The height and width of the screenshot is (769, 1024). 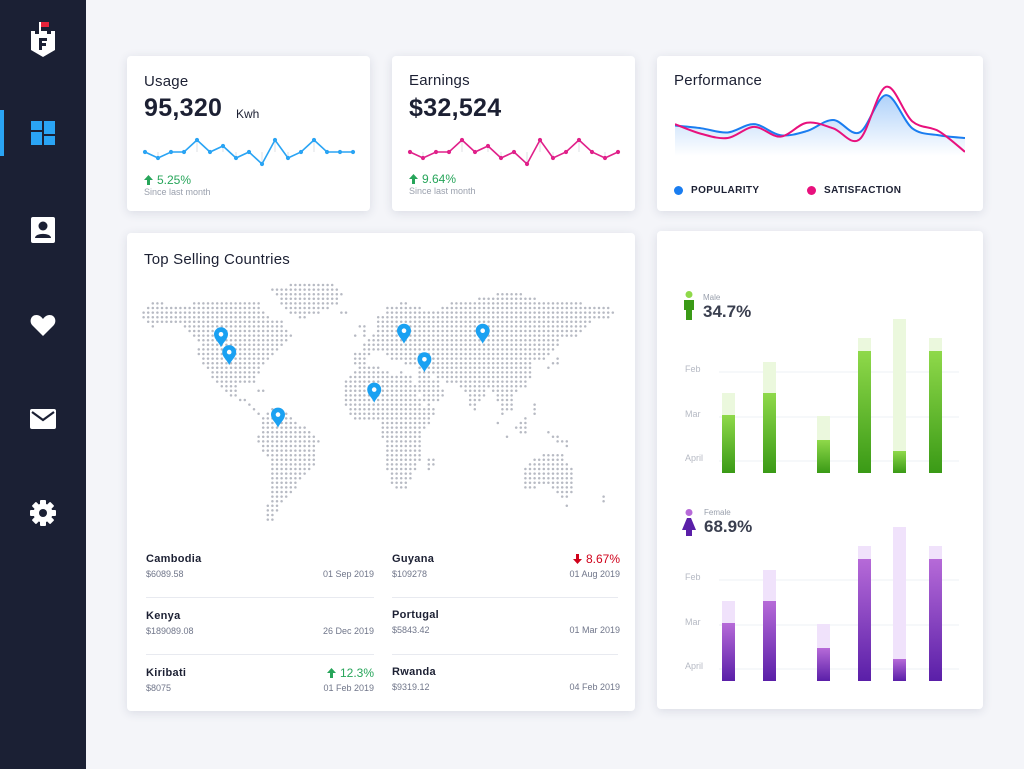 What do you see at coordinates (506, 575) in the screenshot?
I see `country-item: Guyana 8.67% $109278 01 Aug 2019` at bounding box center [506, 575].